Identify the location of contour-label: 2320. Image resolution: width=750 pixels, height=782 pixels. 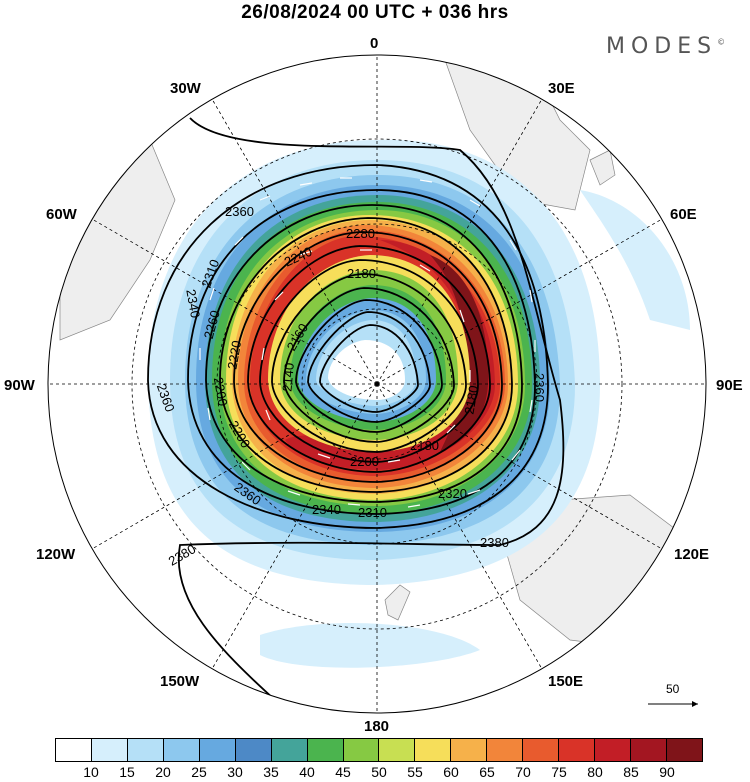
(452, 493).